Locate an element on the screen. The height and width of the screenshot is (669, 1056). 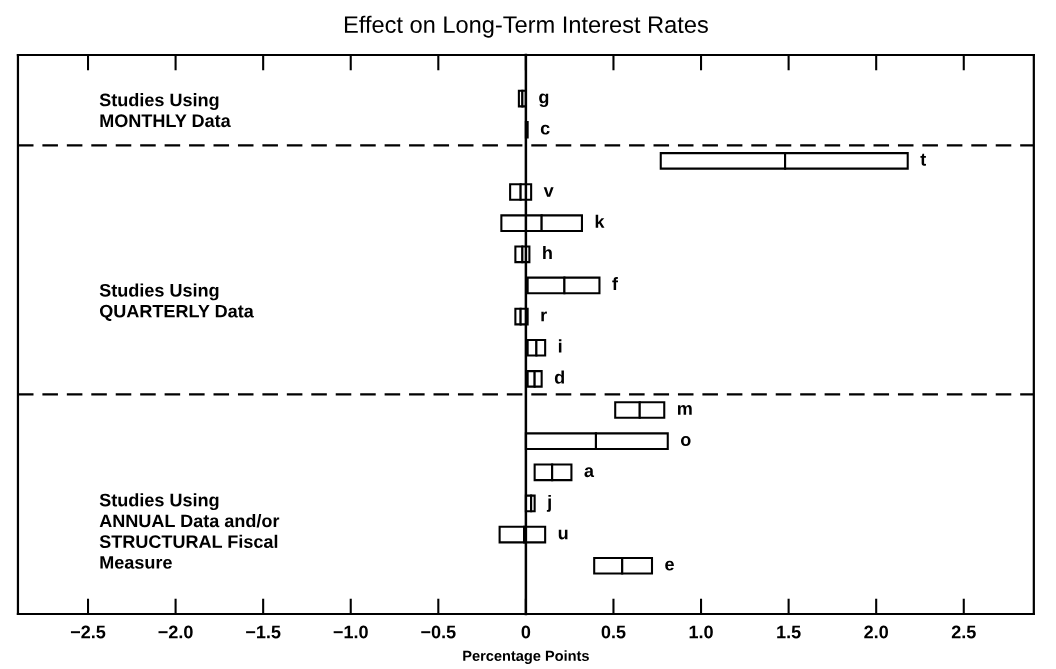
y-tick-label: a is located at coordinates (589, 472).